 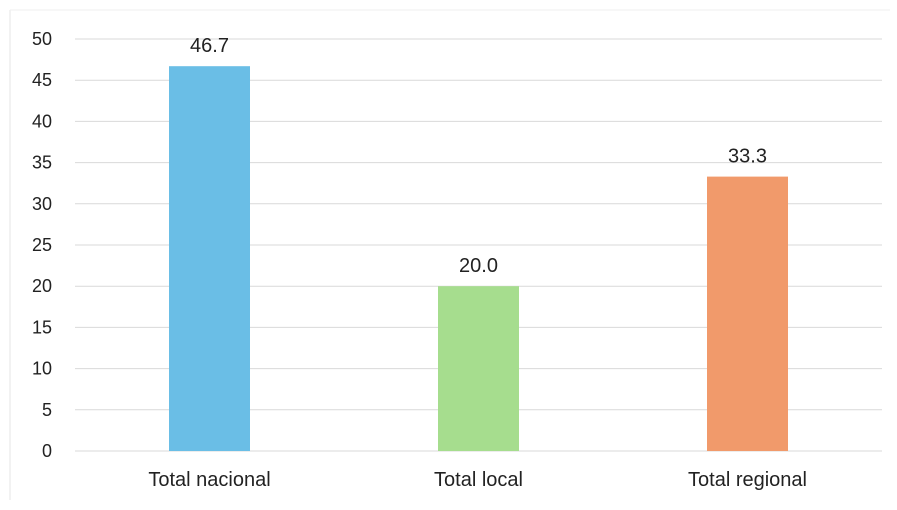 What do you see at coordinates (42, 163) in the screenshot?
I see `y-tick-label-35: 35` at bounding box center [42, 163].